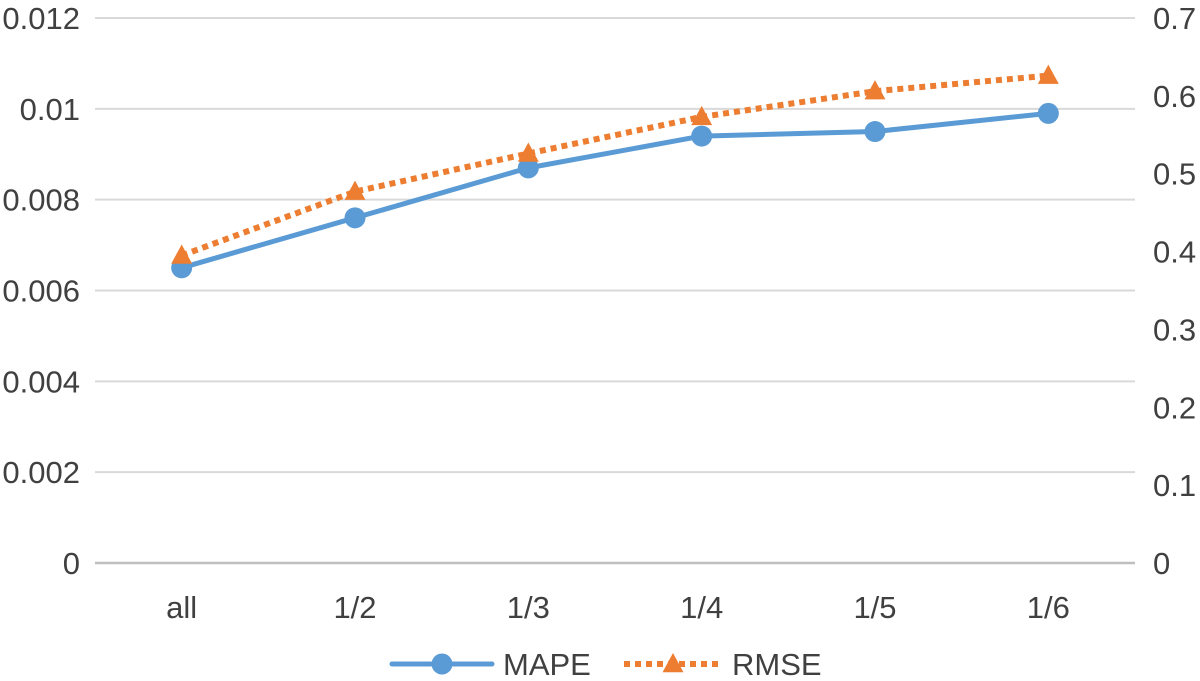  I want to click on x-tick-label: 1/5, so click(874, 607).